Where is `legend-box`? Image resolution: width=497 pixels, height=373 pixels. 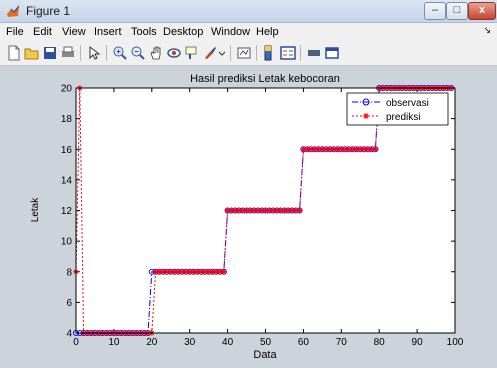
legend-box is located at coordinates (397, 109).